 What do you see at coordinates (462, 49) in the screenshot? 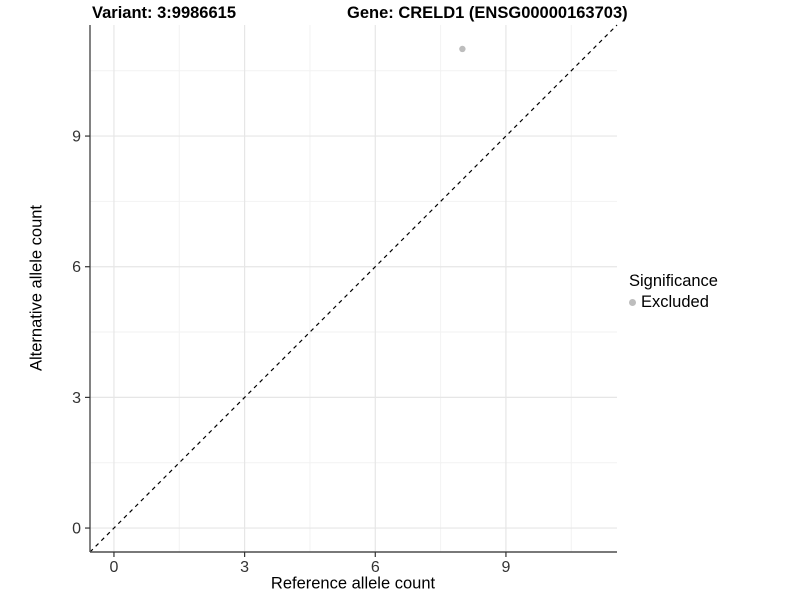
I see `data-point` at bounding box center [462, 49].